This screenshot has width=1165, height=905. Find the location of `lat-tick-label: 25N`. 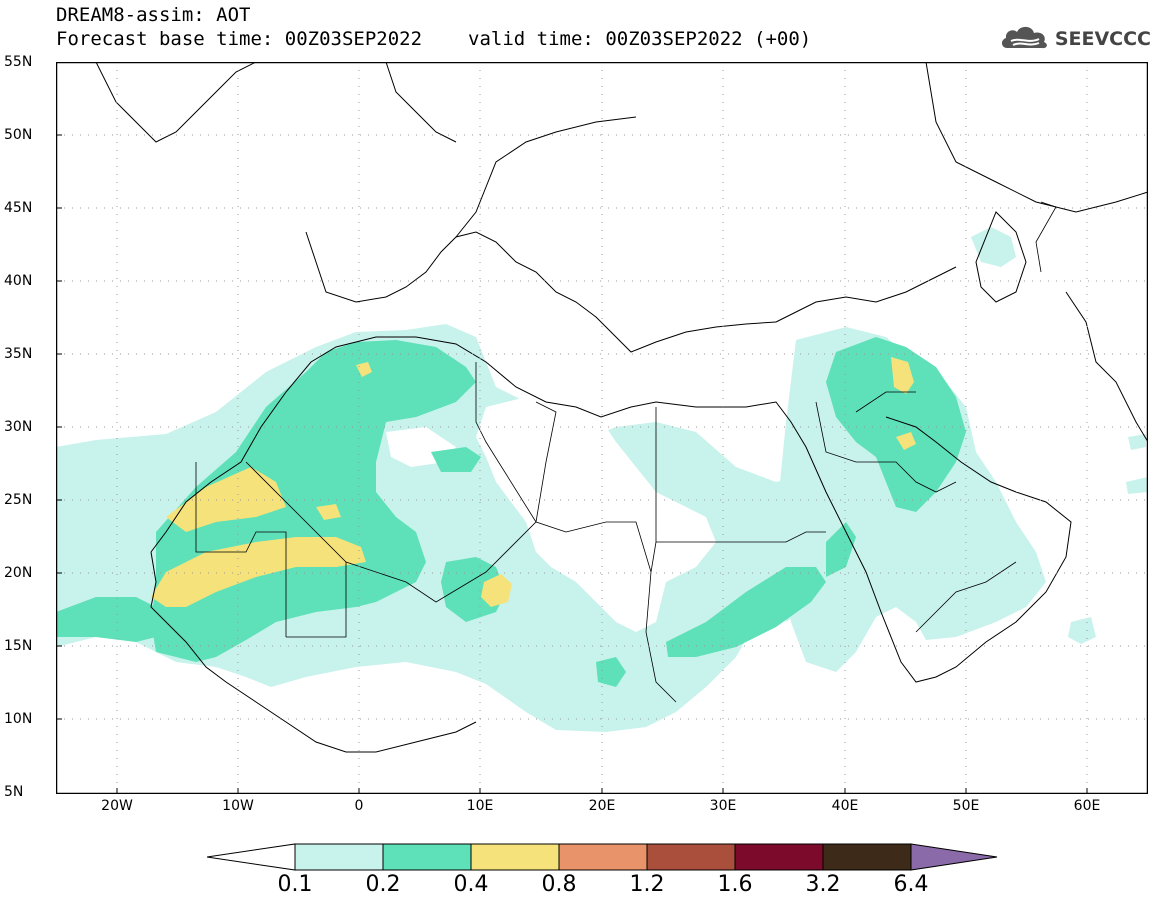

lat-tick-label: 25N is located at coordinates (18, 500).